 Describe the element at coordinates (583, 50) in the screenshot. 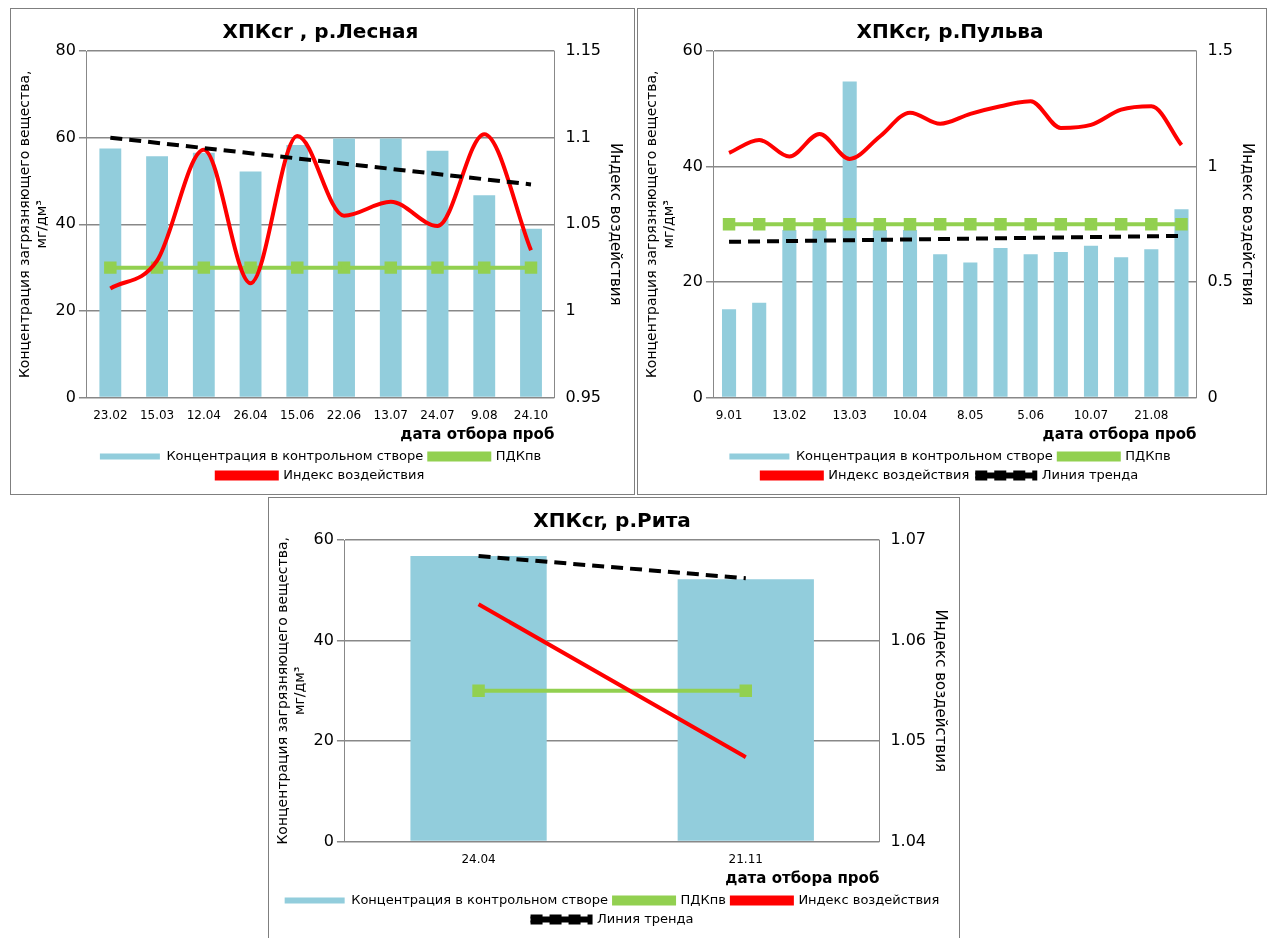

I see `y2-tick-label: 1.15` at that location.